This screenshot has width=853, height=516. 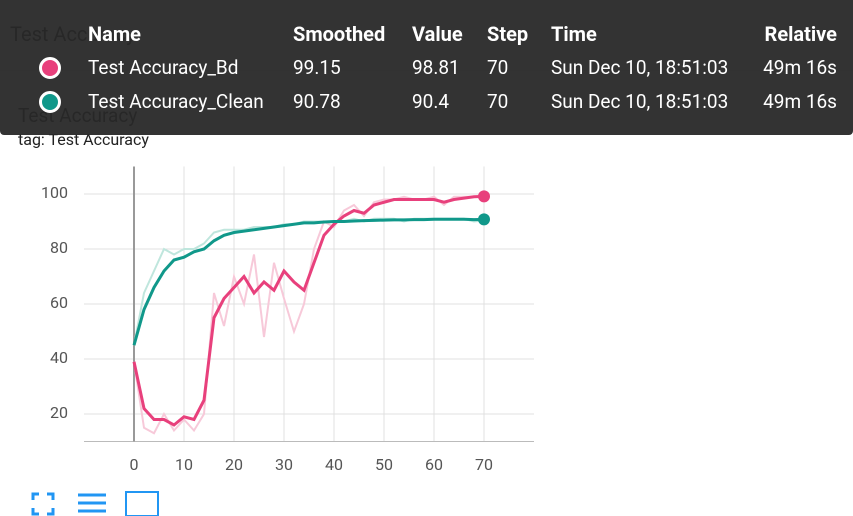 What do you see at coordinates (308, 281) in the screenshot?
I see `smoothed-line` at bounding box center [308, 281].